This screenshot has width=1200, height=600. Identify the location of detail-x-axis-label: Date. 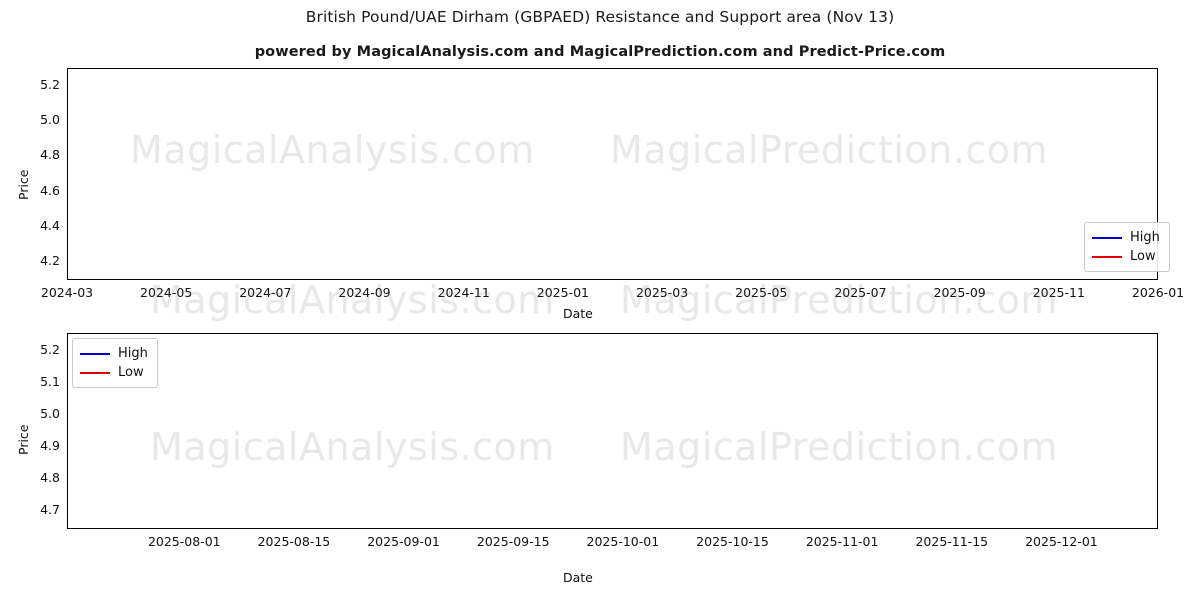
(578, 577).